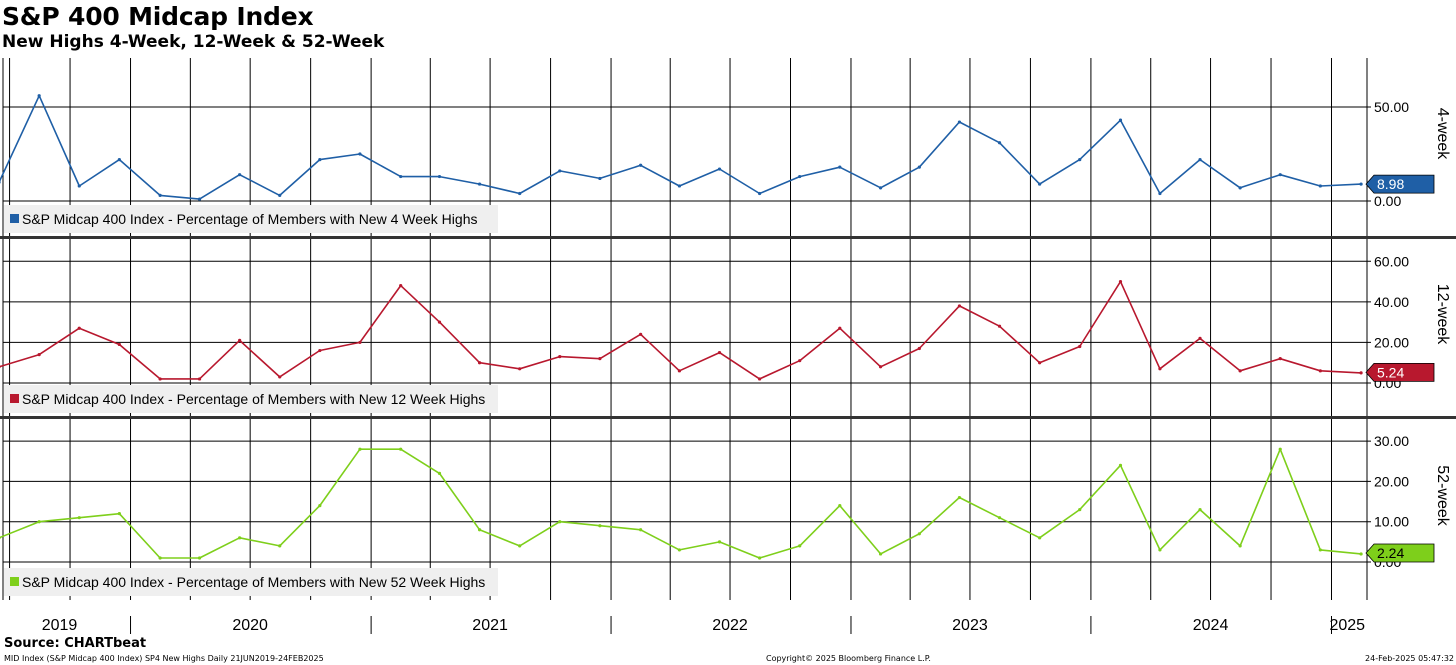 Image resolution: width=1456 pixels, height=665 pixels. What do you see at coordinates (1442, 134) in the screenshot?
I see `panel-axis-label: 4-week` at bounding box center [1442, 134].